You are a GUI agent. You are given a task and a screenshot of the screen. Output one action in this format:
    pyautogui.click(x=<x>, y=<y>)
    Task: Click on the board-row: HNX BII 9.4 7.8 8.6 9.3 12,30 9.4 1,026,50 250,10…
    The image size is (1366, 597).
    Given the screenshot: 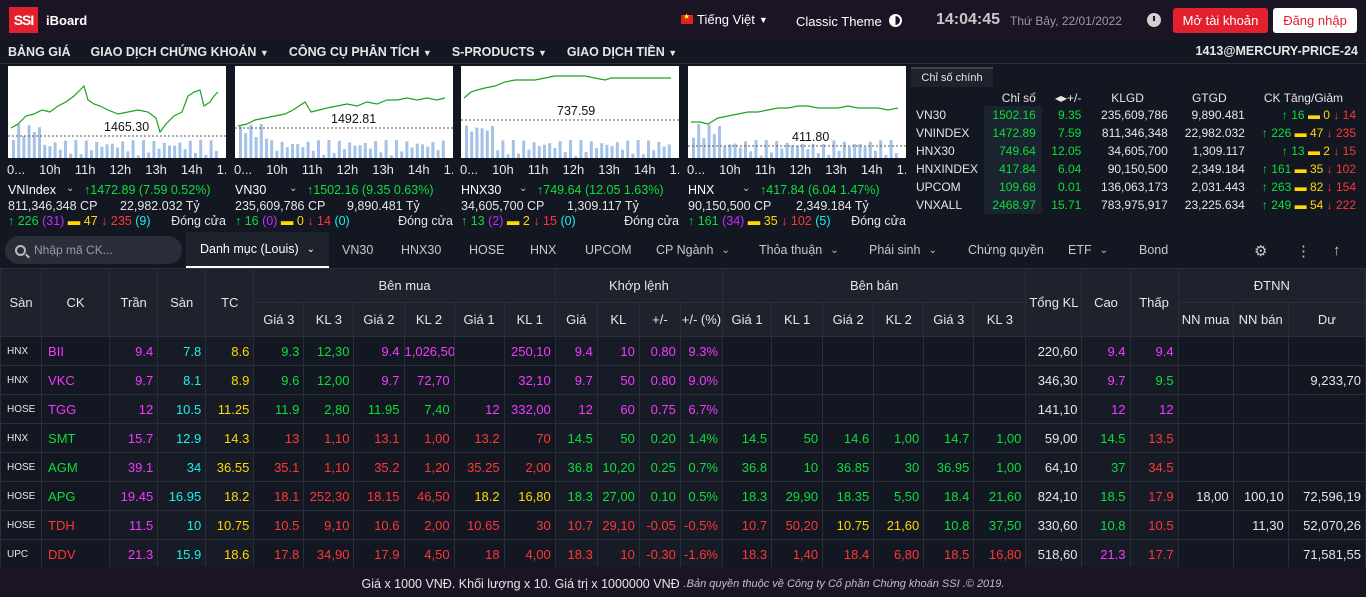 What is the action you would take?
    pyautogui.click(x=683, y=351)
    